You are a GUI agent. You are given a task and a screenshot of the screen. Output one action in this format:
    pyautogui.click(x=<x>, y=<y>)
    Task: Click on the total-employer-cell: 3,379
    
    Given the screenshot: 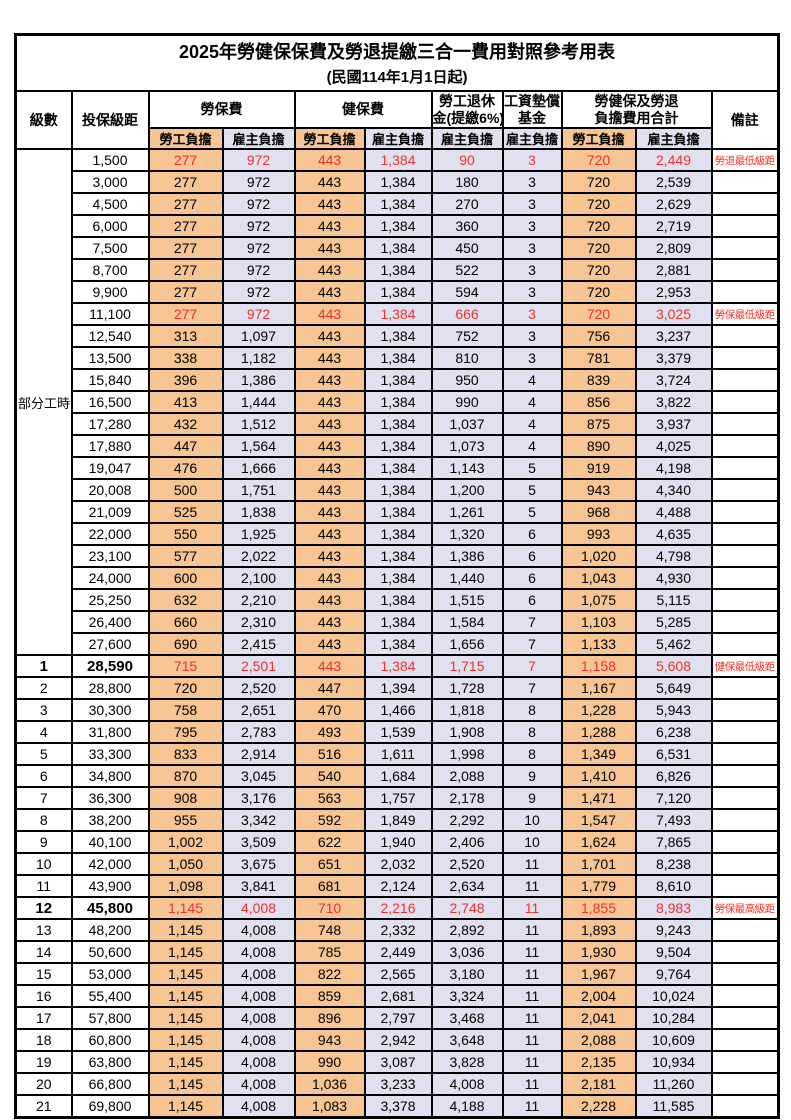 What is the action you would take?
    pyautogui.click(x=673, y=358)
    